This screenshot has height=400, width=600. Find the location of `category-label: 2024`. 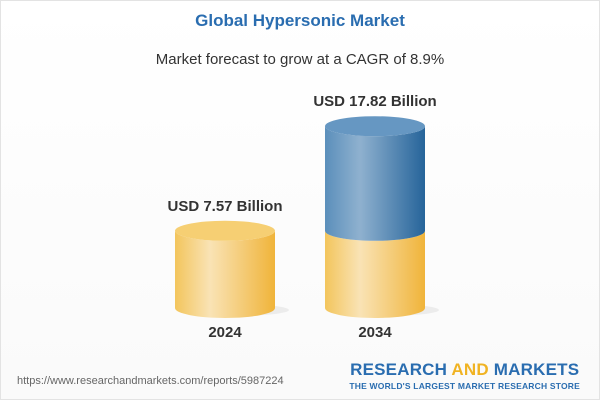

category-label: 2024 is located at coordinates (225, 332).